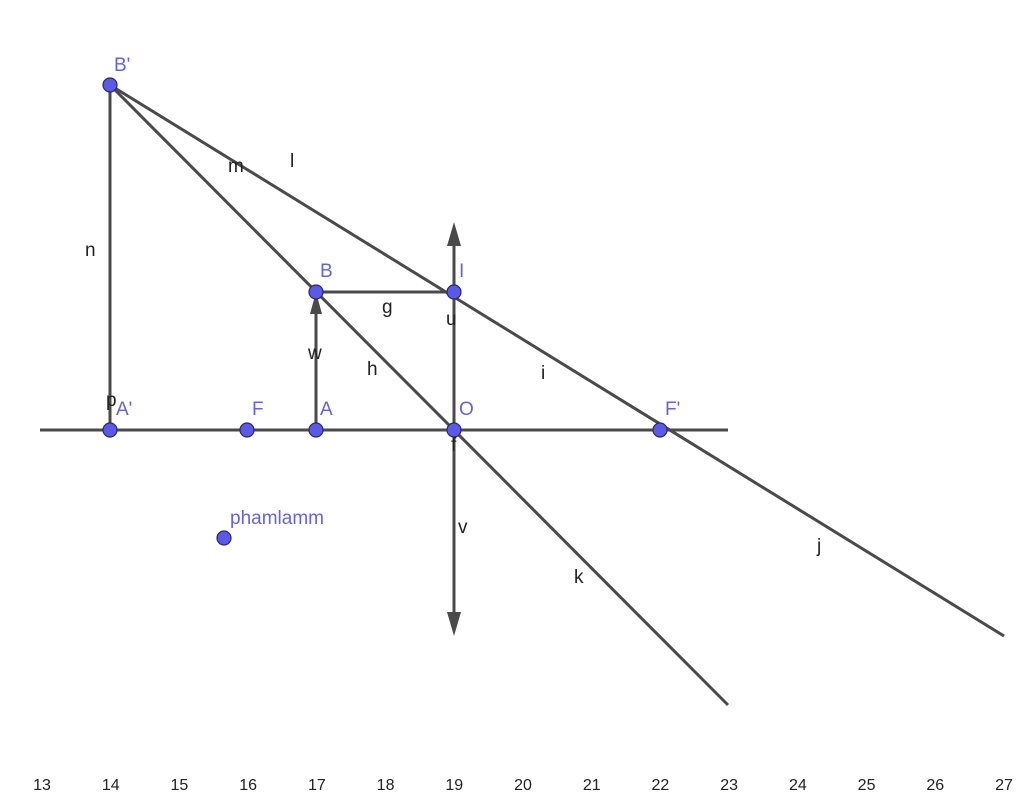 The height and width of the screenshot is (797, 1024). What do you see at coordinates (111, 400) in the screenshot?
I see `segment-label: p` at bounding box center [111, 400].